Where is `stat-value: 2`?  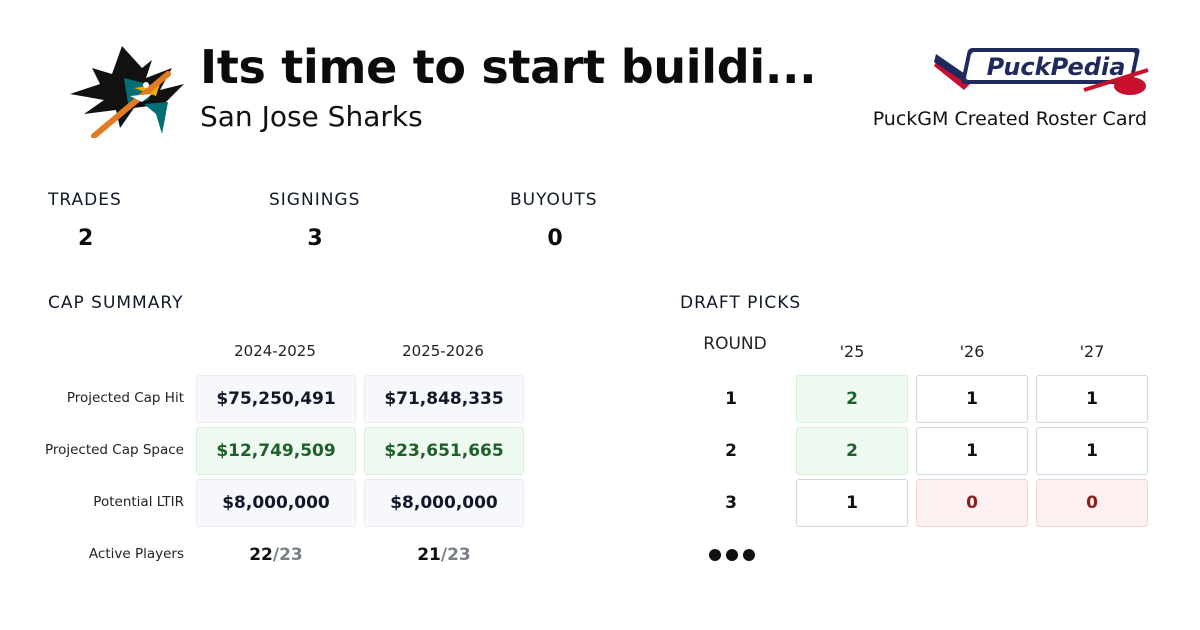 stat-value: 2 is located at coordinates (86, 238).